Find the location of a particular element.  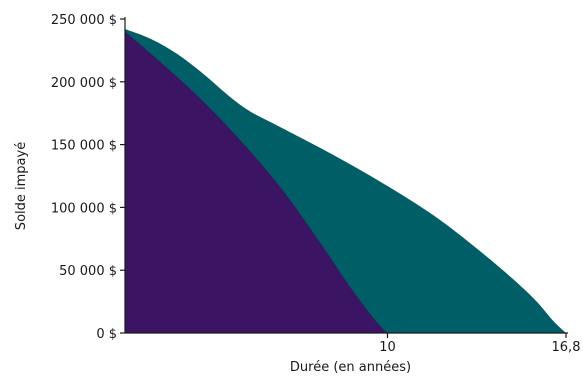

x-axis-ticks: 10 16,8 is located at coordinates (479, 344).